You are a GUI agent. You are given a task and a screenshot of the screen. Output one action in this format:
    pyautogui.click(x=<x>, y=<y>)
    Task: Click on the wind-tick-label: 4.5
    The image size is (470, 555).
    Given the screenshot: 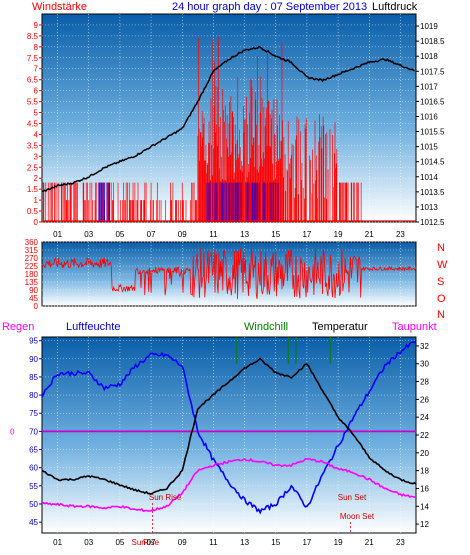 What is the action you would take?
    pyautogui.click(x=33, y=123)
    